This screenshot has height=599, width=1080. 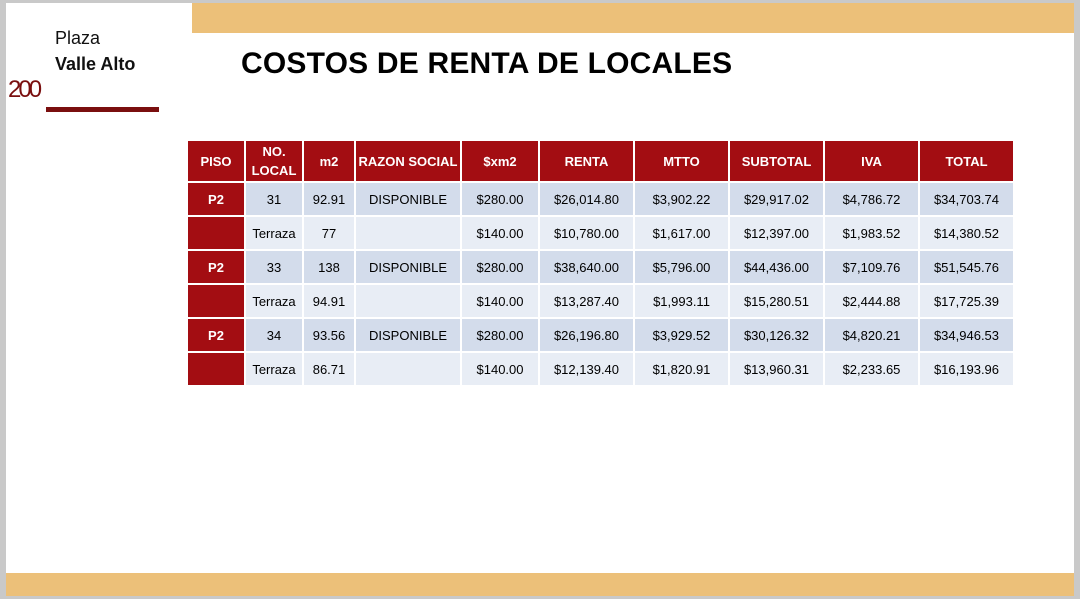 What do you see at coordinates (274, 151) in the screenshot?
I see `header-no-local-line1: NO.` at bounding box center [274, 151].